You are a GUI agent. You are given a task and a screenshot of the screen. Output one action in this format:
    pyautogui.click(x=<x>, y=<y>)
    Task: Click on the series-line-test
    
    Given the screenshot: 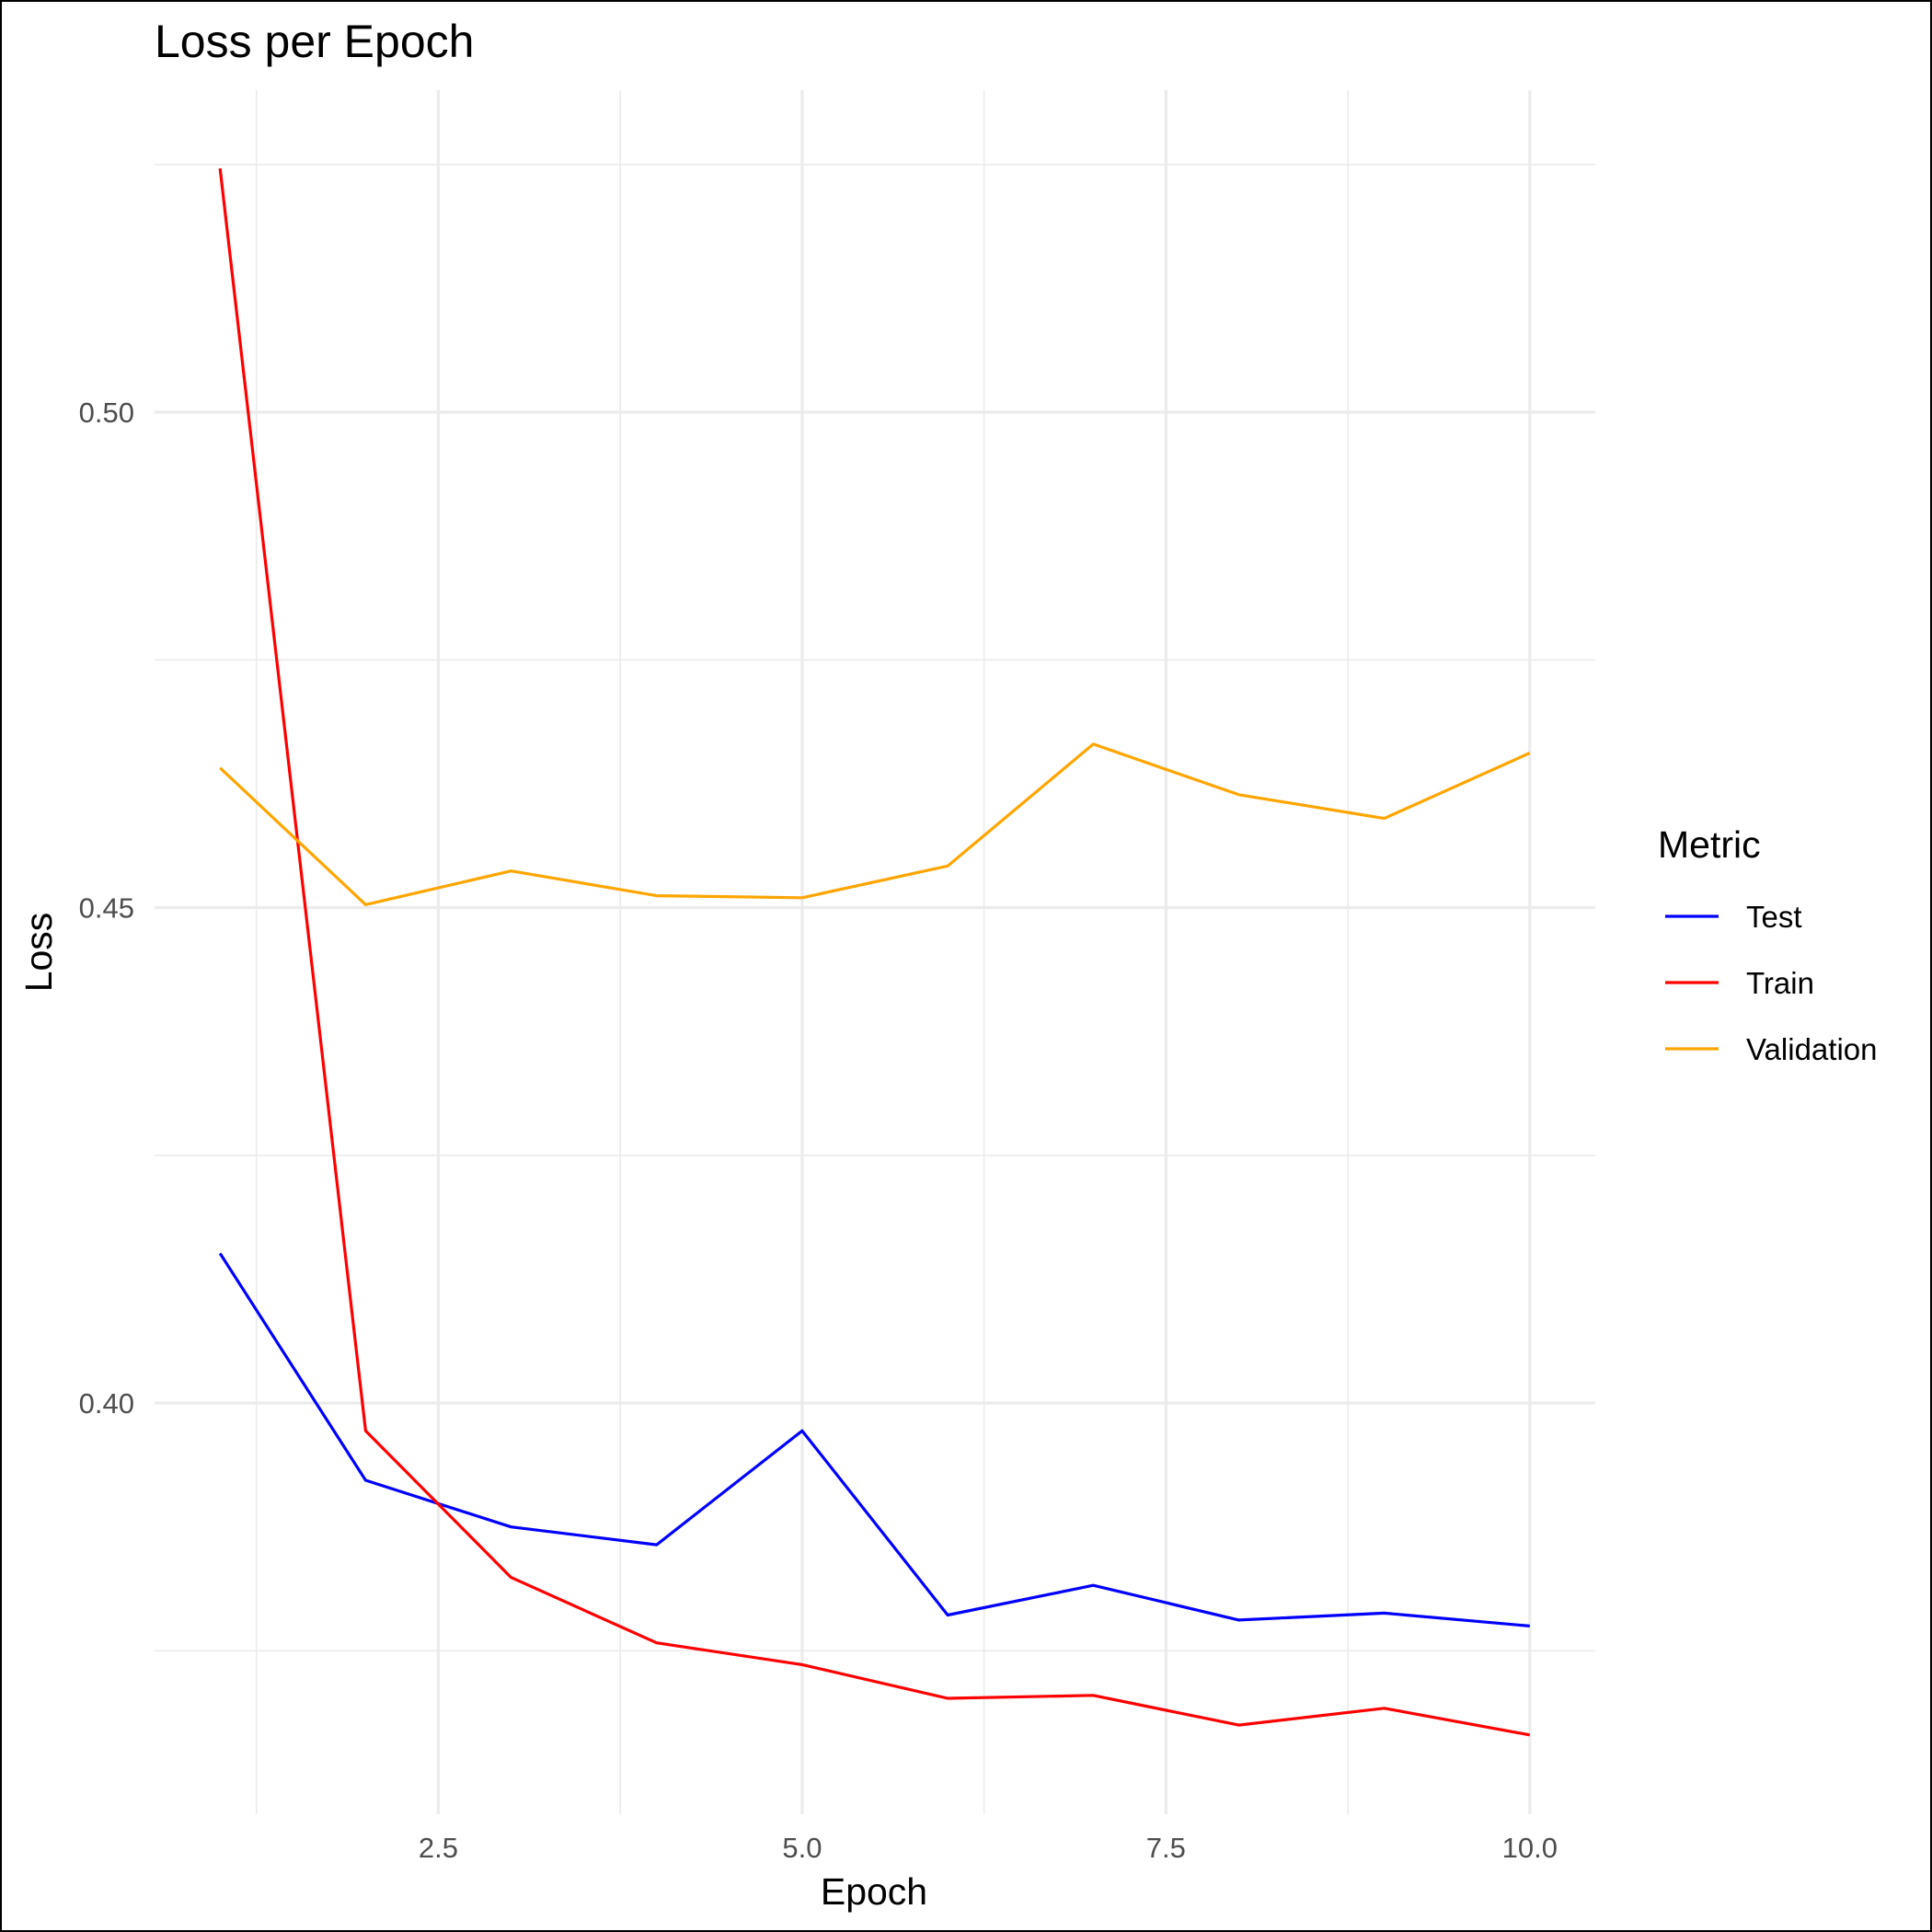 What is the action you would take?
    pyautogui.click(x=874, y=1439)
    